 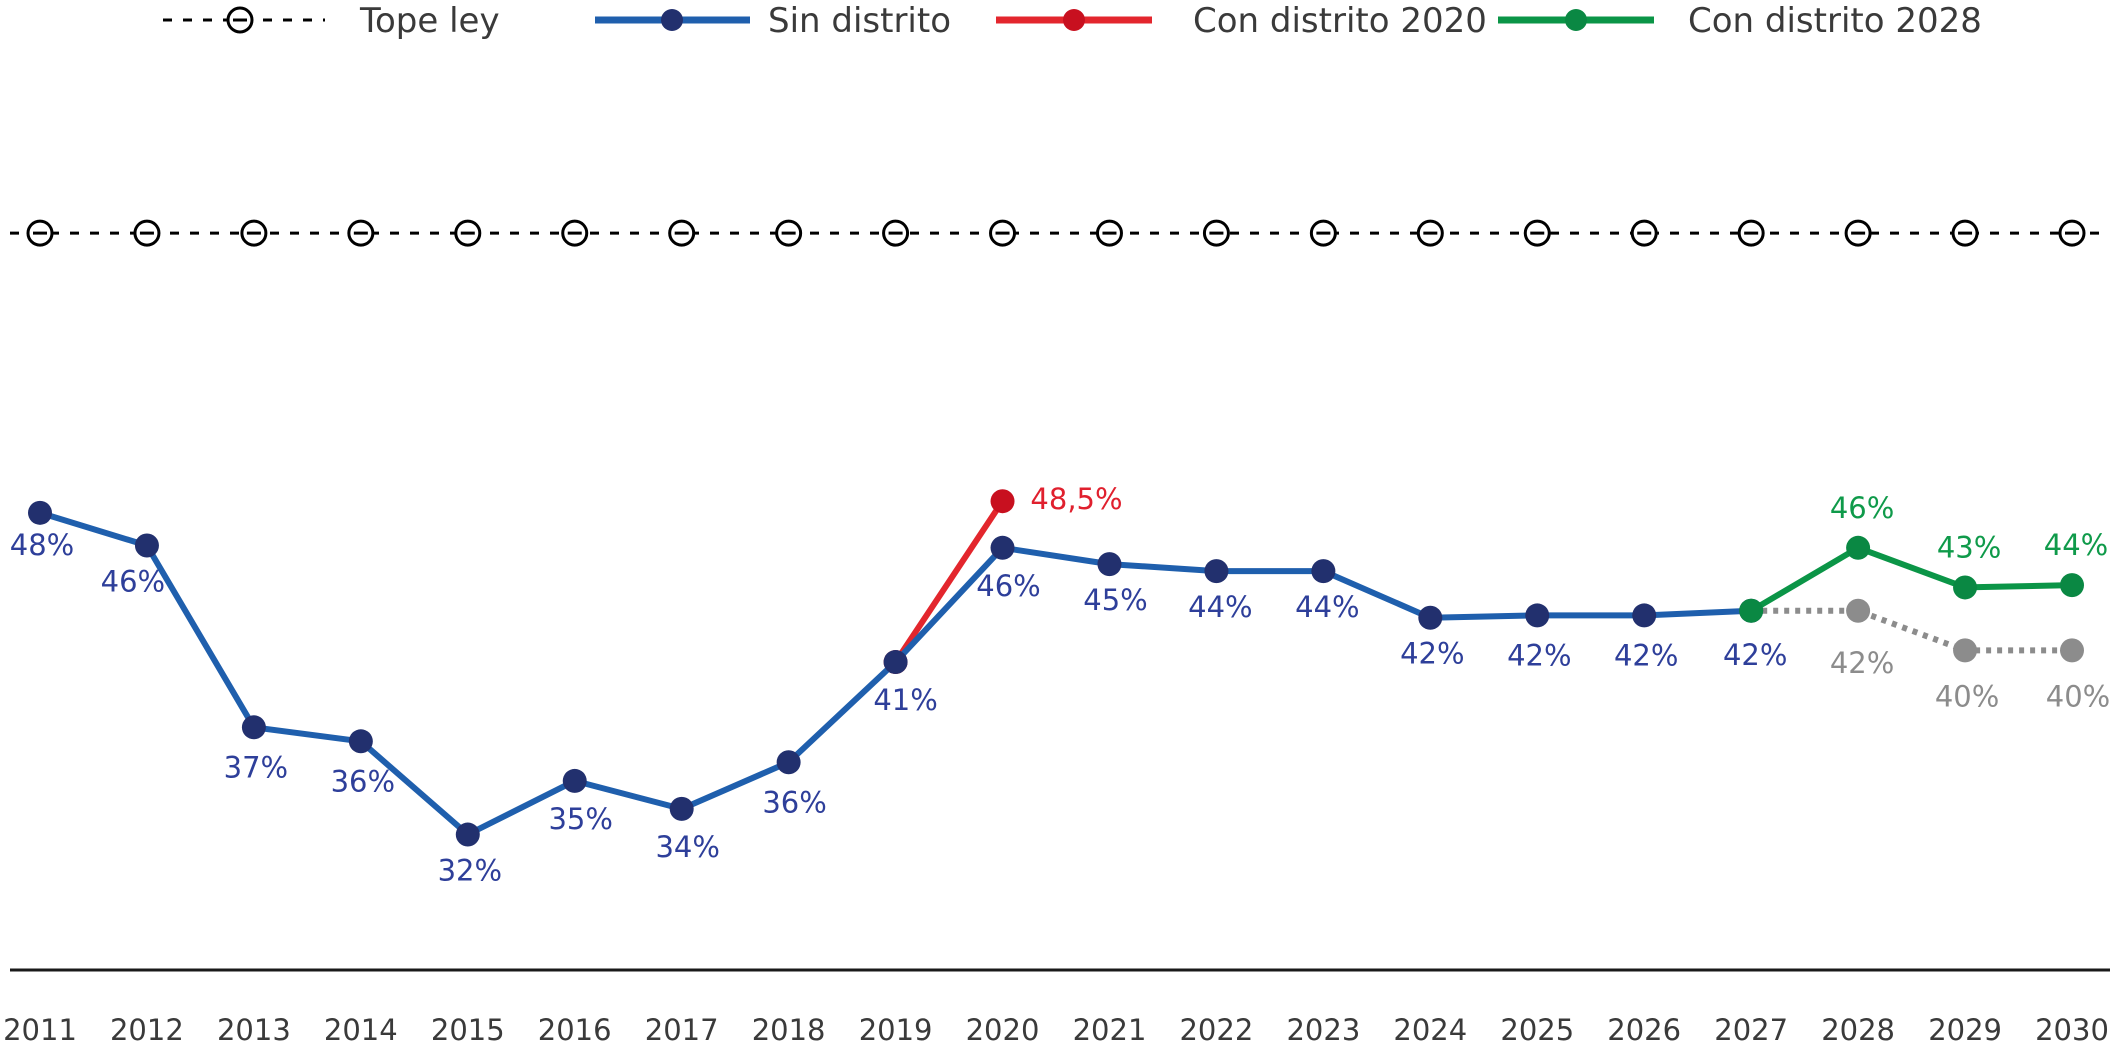 What do you see at coordinates (2072, 585) in the screenshot?
I see `point-c2028-2030` at bounding box center [2072, 585].